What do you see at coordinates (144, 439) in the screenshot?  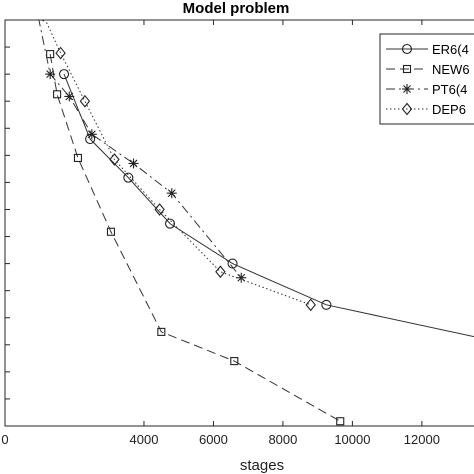 I see `x-tick-label: 4000` at bounding box center [144, 439].